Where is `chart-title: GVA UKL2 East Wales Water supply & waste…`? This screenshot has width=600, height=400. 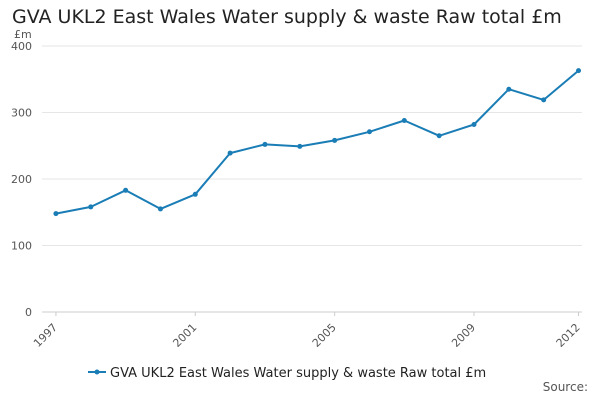
chart-title: GVA UKL2 East Wales Water supply & waste… is located at coordinates (287, 17).